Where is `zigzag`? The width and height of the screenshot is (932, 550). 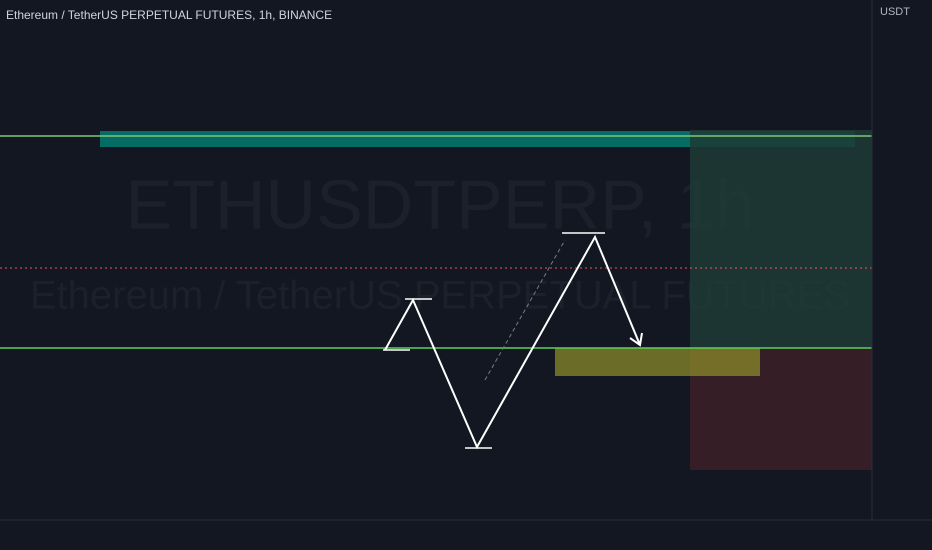 zigzag is located at coordinates (512, 342).